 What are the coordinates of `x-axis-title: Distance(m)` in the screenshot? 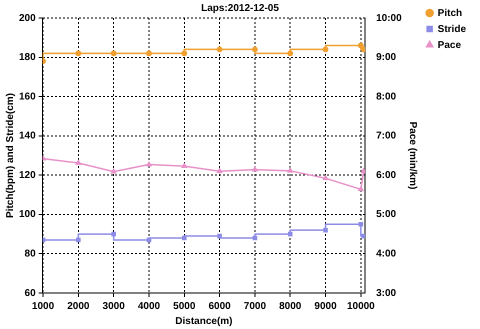 It's located at (204, 321).